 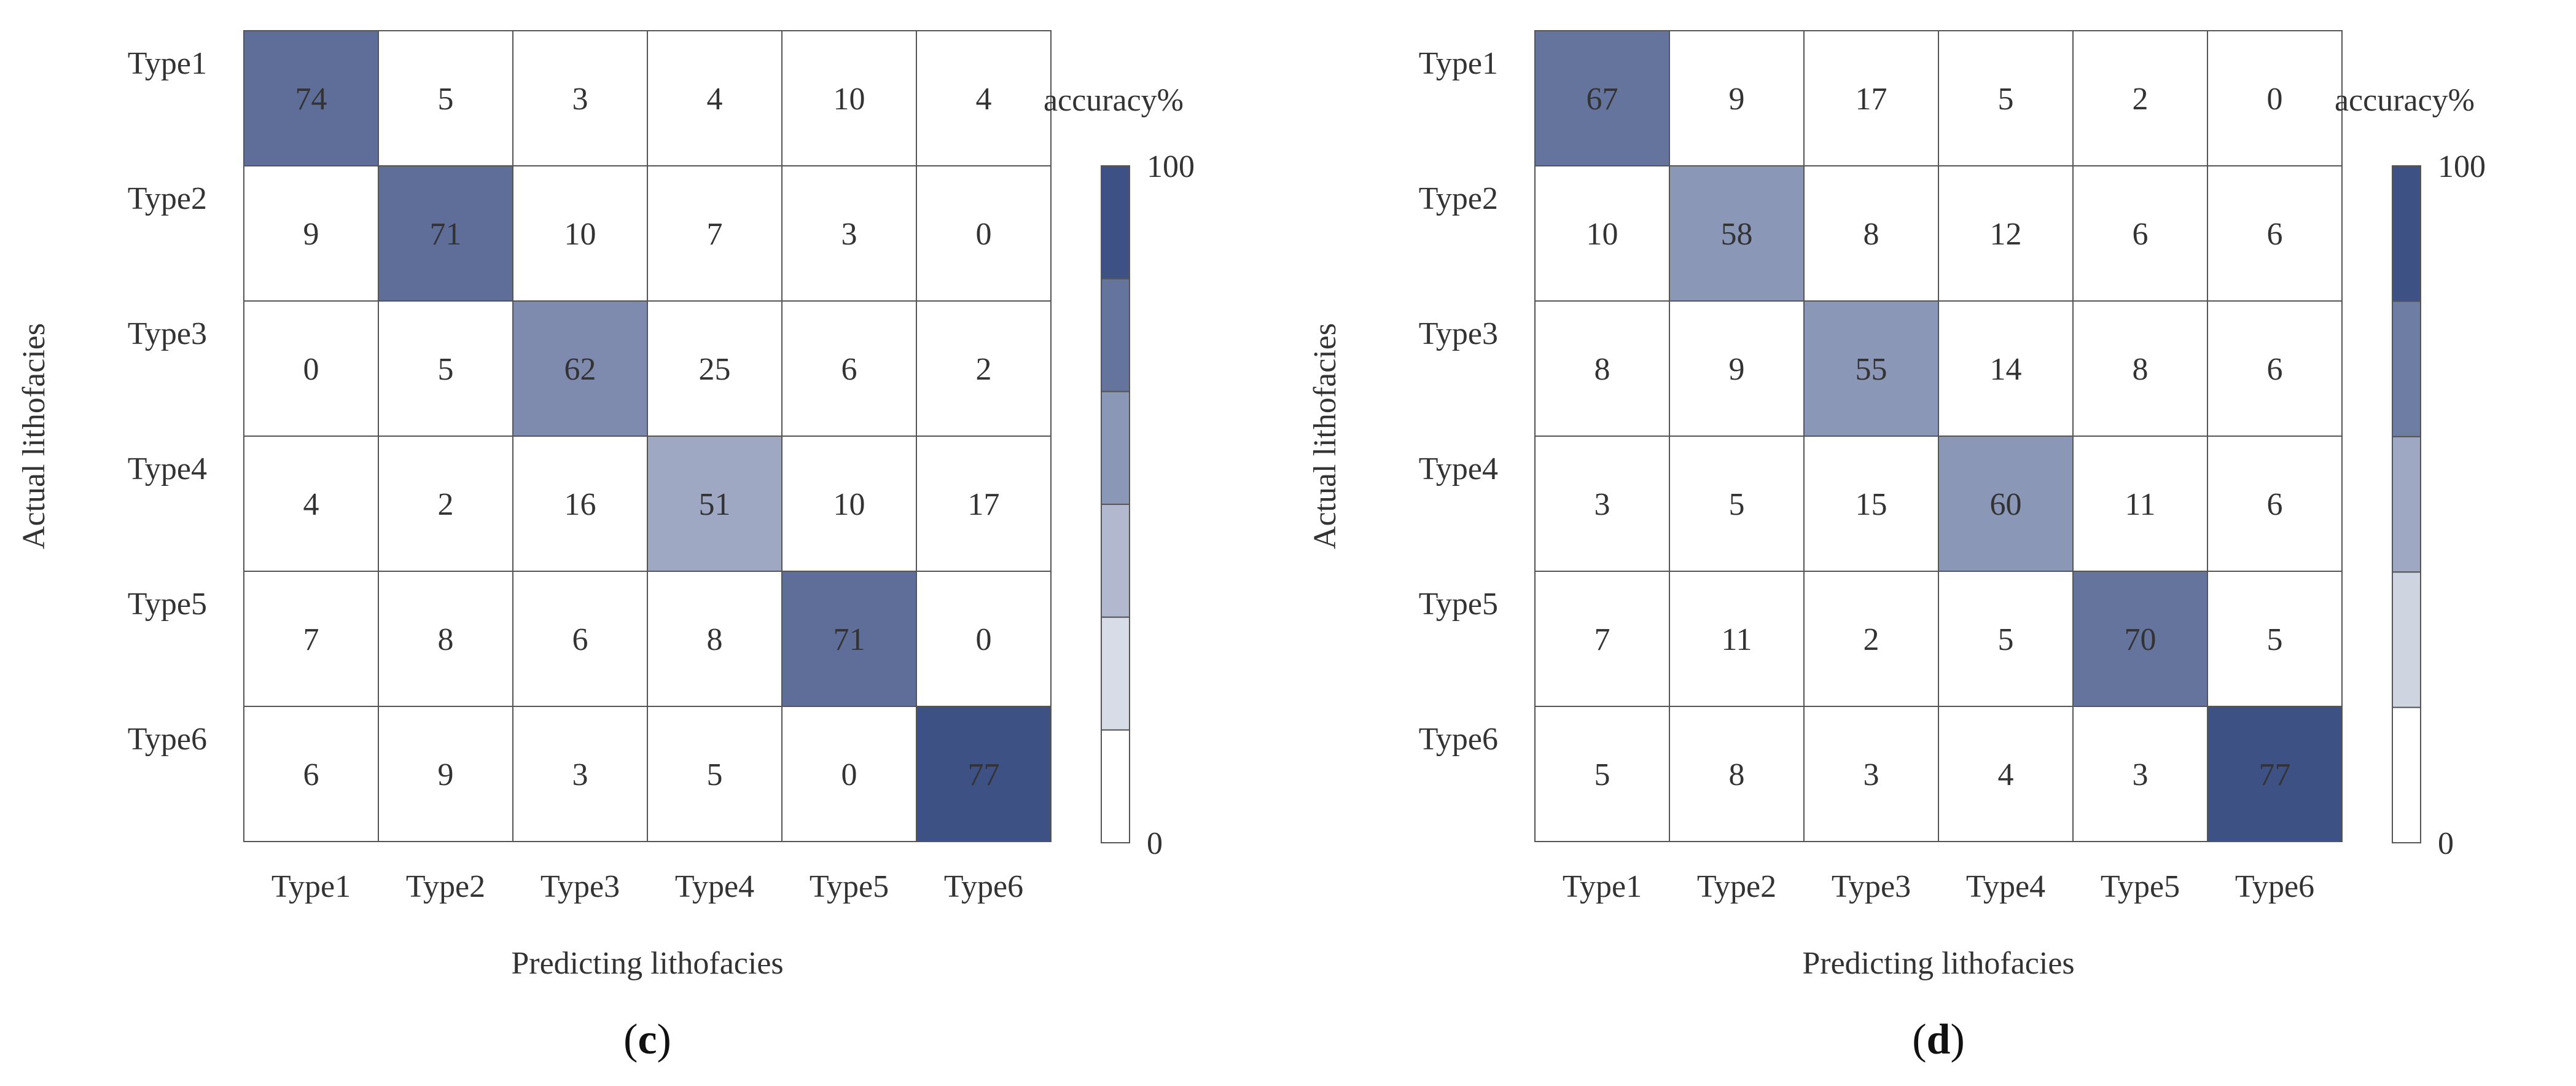 What do you see at coordinates (2446, 844) in the screenshot?
I see `colorbar-min-label: 0` at bounding box center [2446, 844].